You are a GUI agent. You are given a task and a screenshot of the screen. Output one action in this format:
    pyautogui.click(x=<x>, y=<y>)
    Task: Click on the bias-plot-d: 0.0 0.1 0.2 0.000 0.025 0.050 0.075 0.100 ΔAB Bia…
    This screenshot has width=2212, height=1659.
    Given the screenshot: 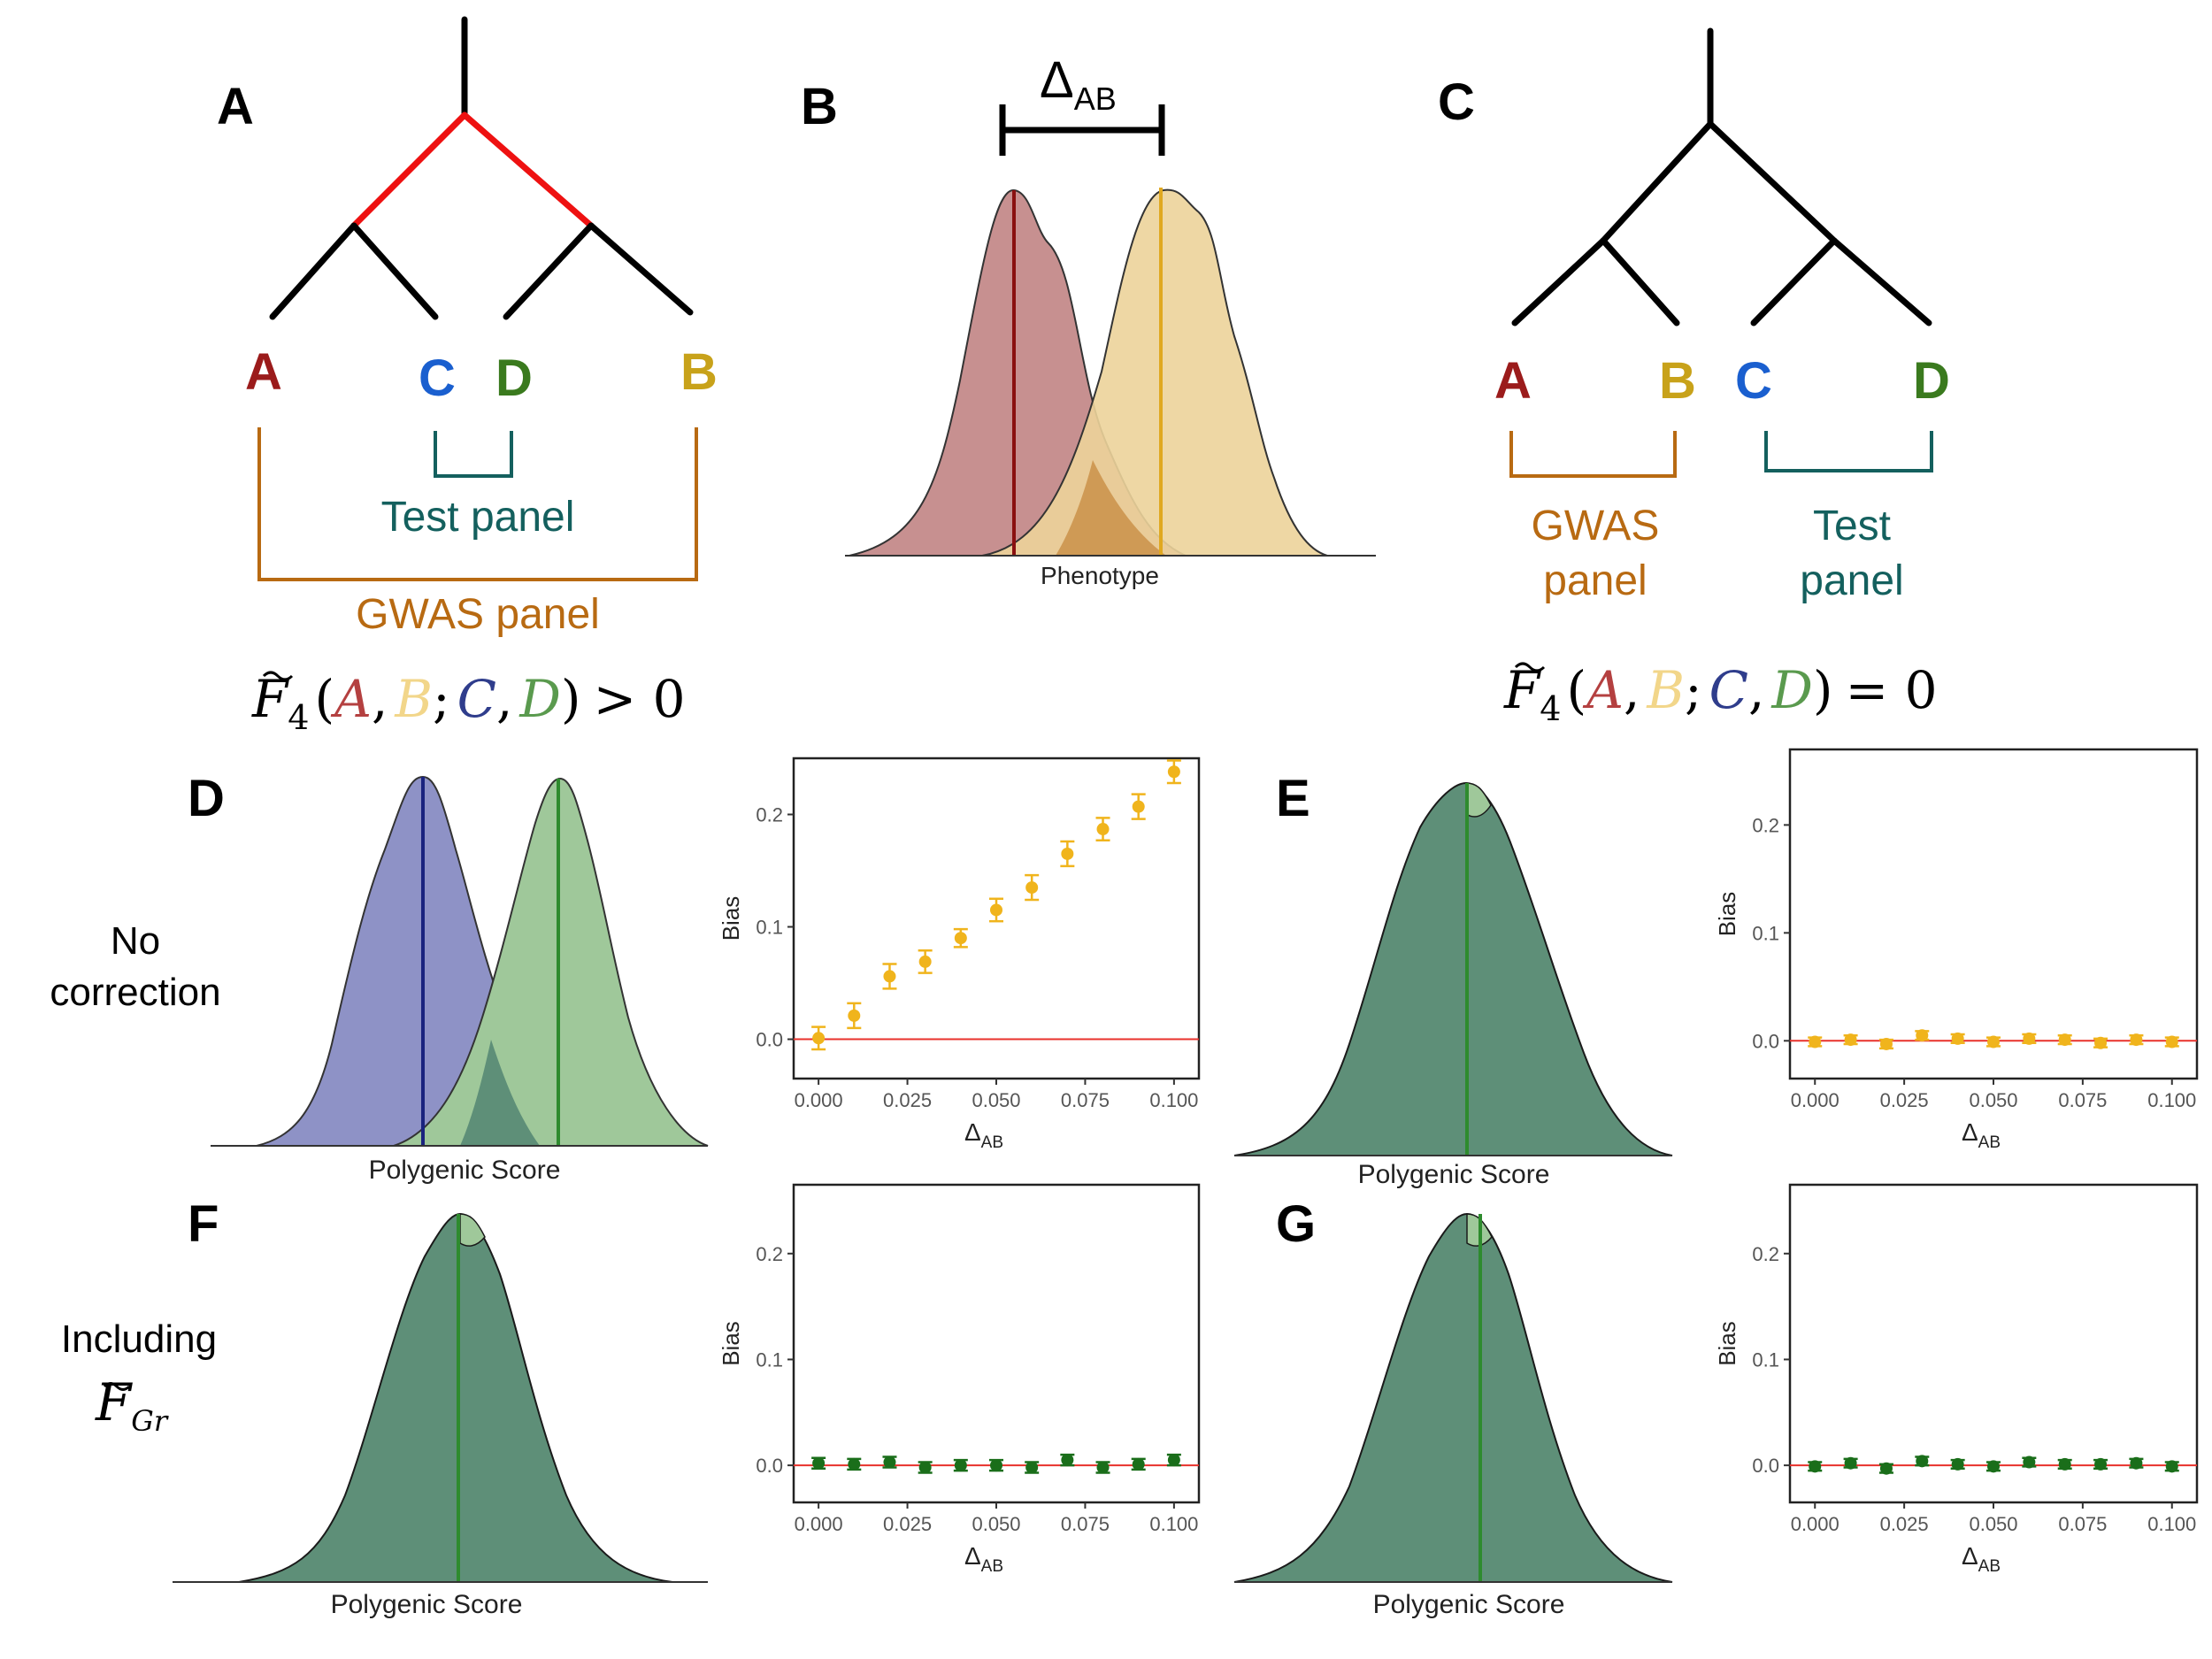 What is the action you would take?
    pyautogui.click(x=960, y=955)
    